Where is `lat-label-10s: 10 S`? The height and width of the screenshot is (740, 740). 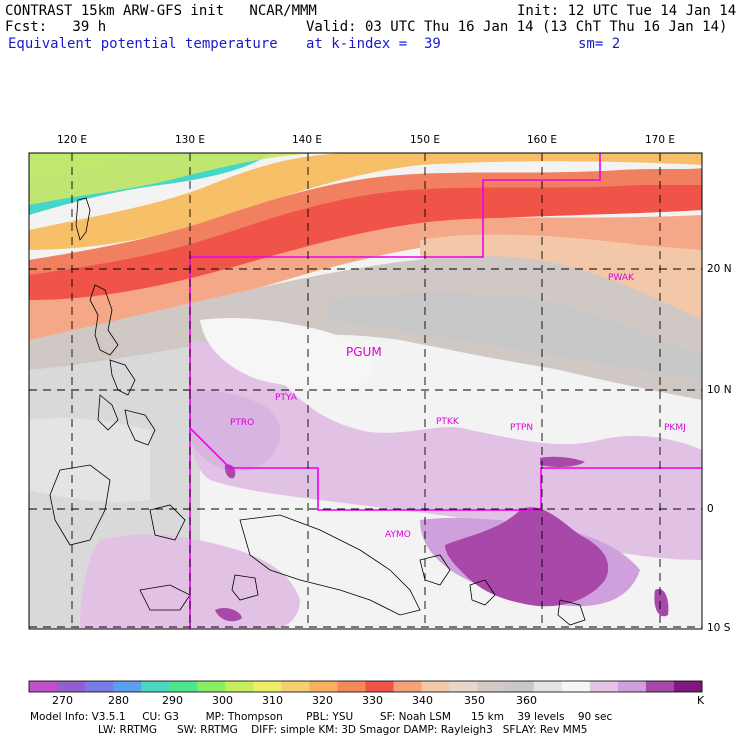 lat-label-10s: 10 S is located at coordinates (719, 628).